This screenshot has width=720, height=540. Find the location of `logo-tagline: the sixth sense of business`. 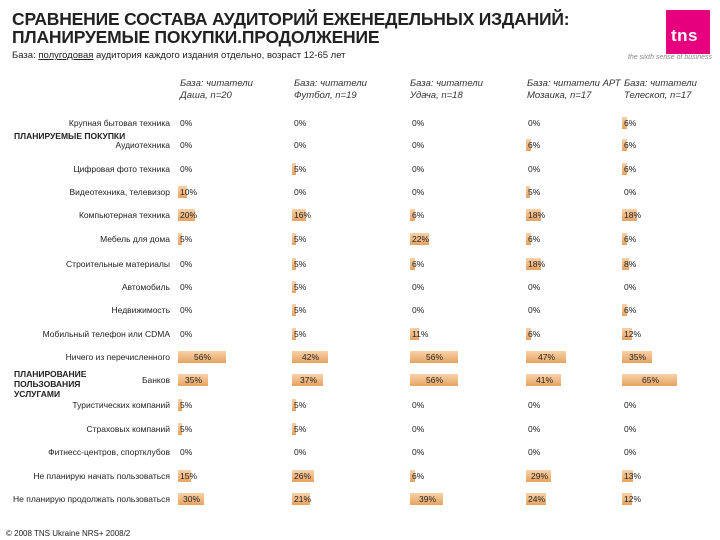

logo-tagline: the sixth sense of business is located at coordinates (669, 57).